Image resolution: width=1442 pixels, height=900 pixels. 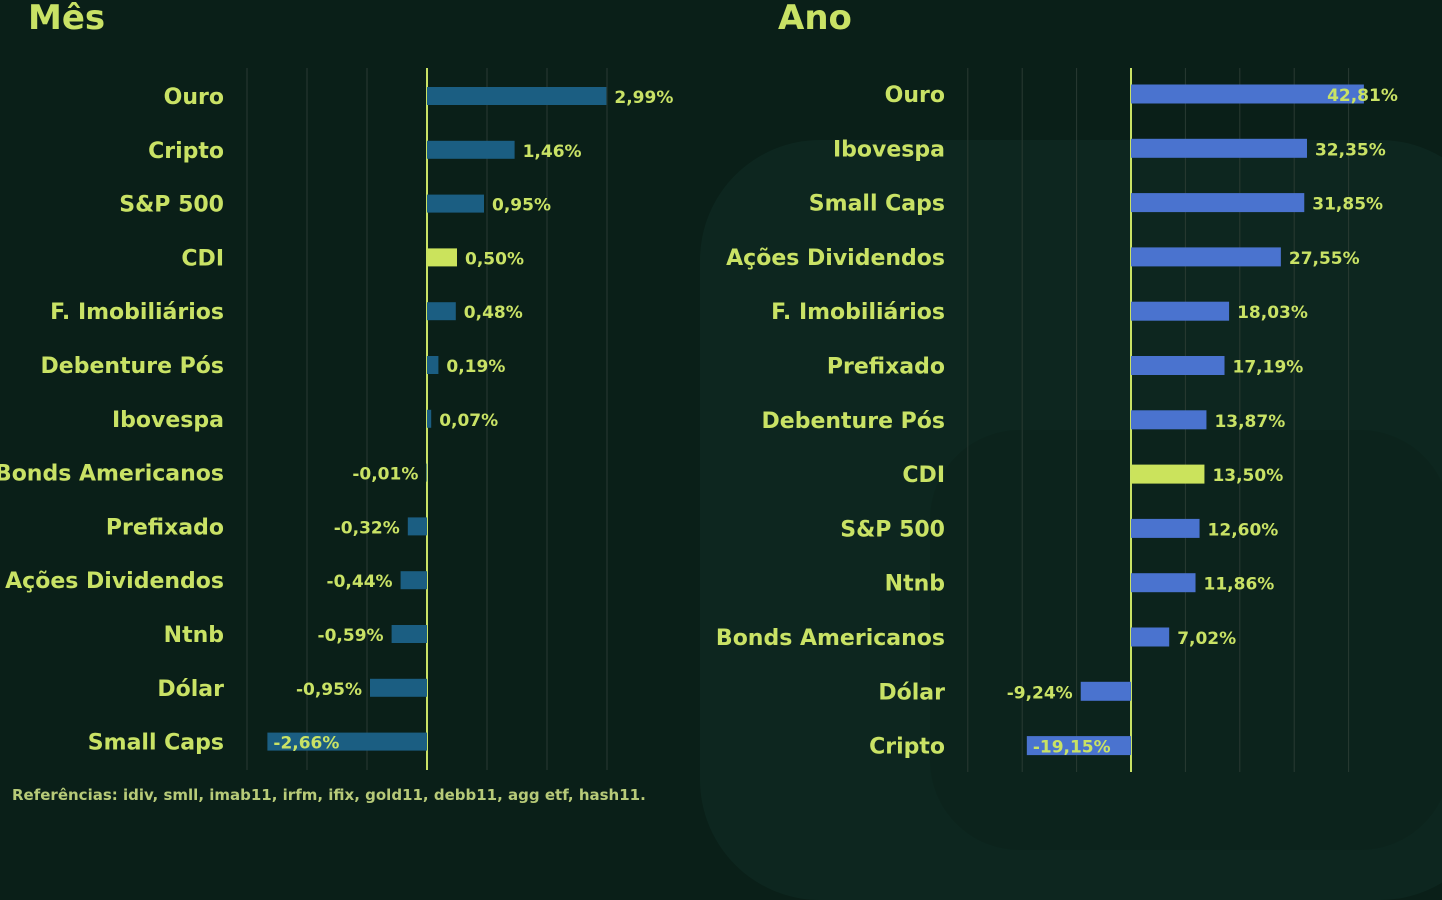 What do you see at coordinates (1324, 259) in the screenshot?
I see `year-value-label-acoes-dividendos: 27,55%` at bounding box center [1324, 259].